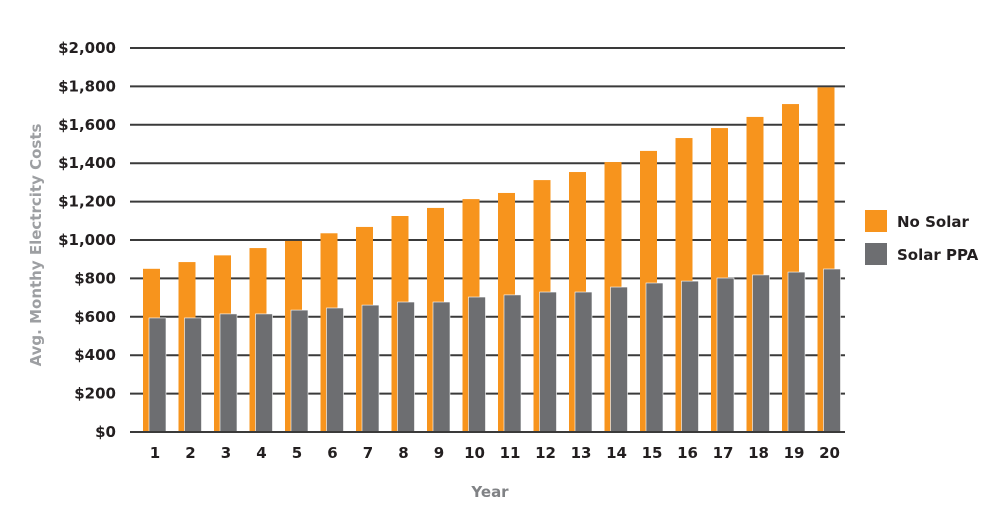 The image size is (1000, 529). Describe the element at coordinates (87, 163) in the screenshot. I see `y-tick-label: $1,400` at that location.